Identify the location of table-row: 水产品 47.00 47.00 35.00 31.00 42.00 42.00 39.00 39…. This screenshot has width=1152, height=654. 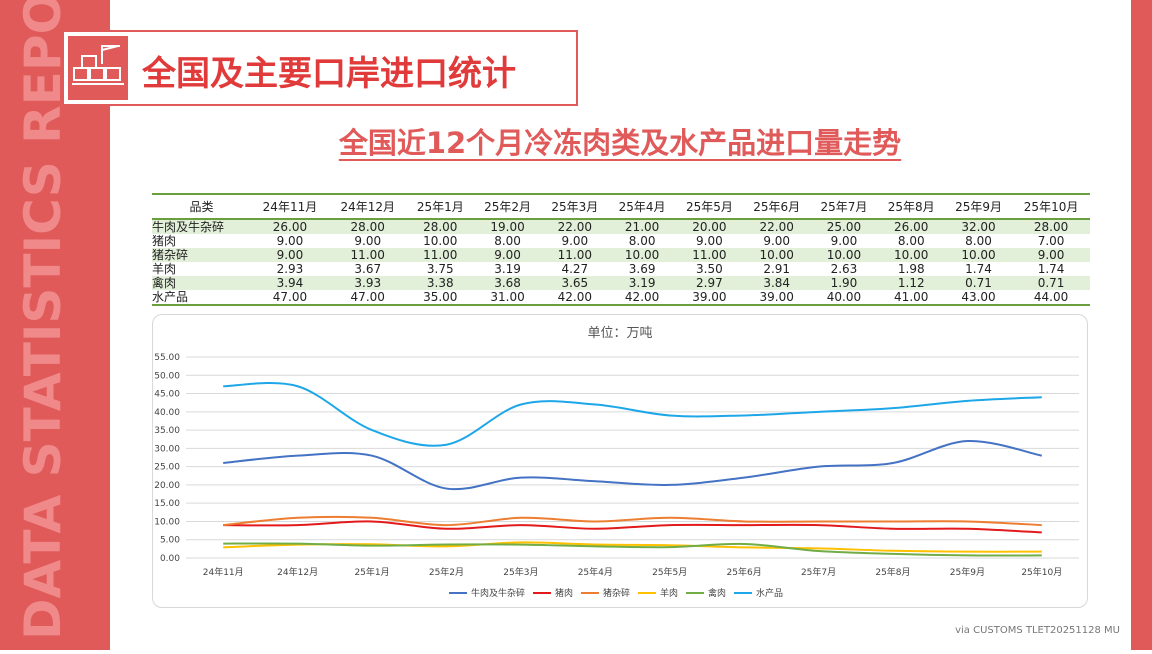
(621, 298).